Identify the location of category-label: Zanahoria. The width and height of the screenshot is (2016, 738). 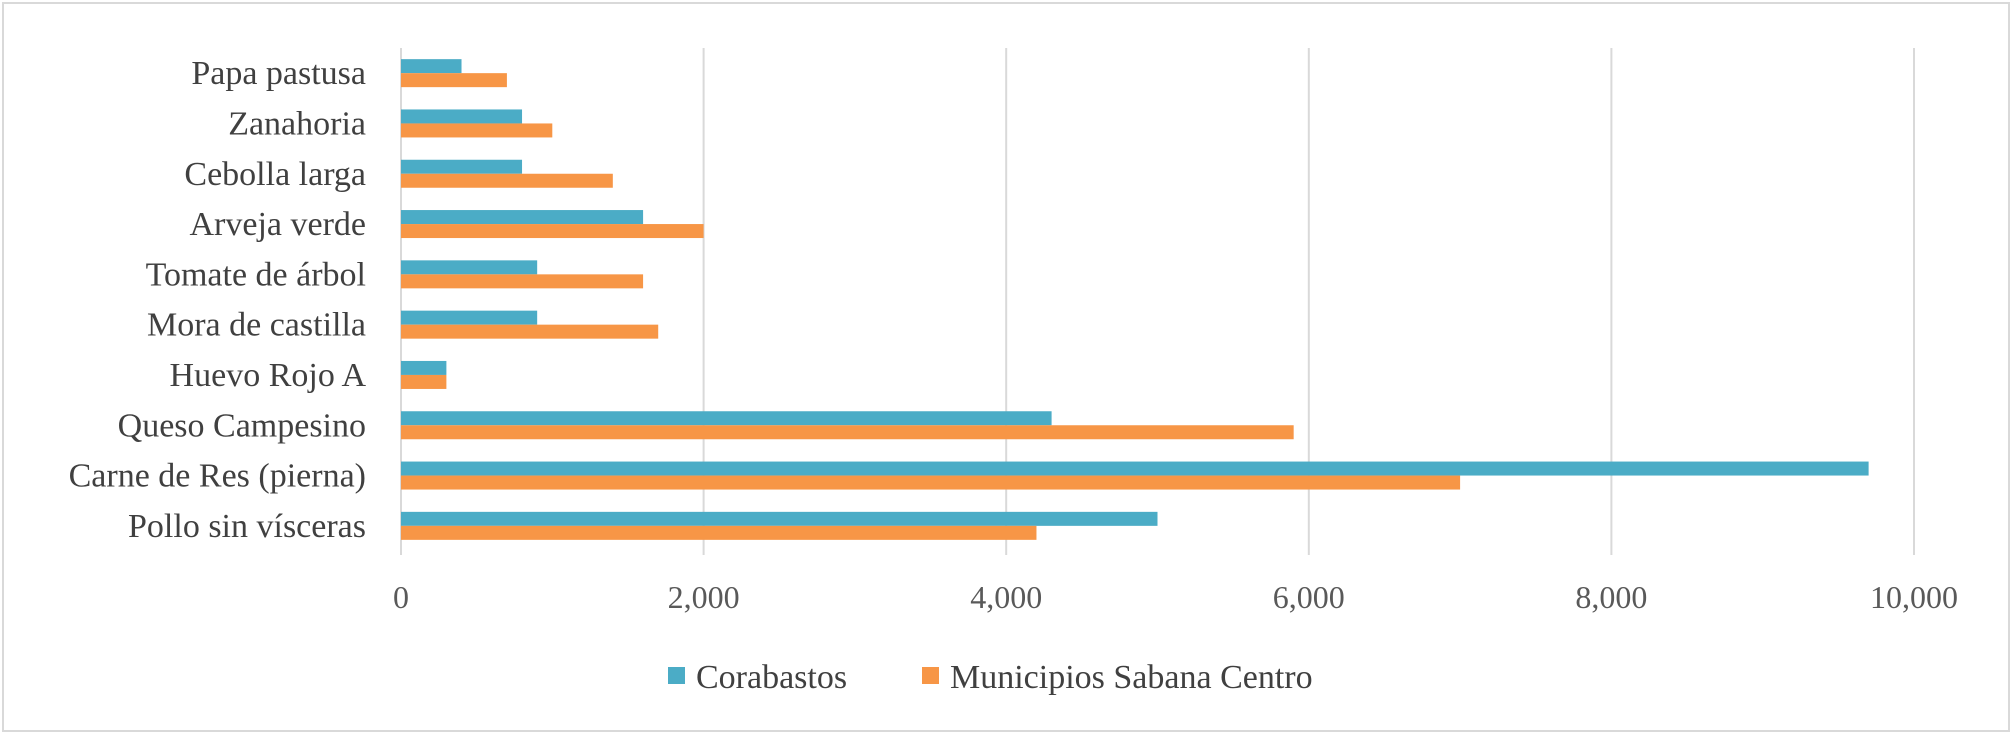
(297, 123).